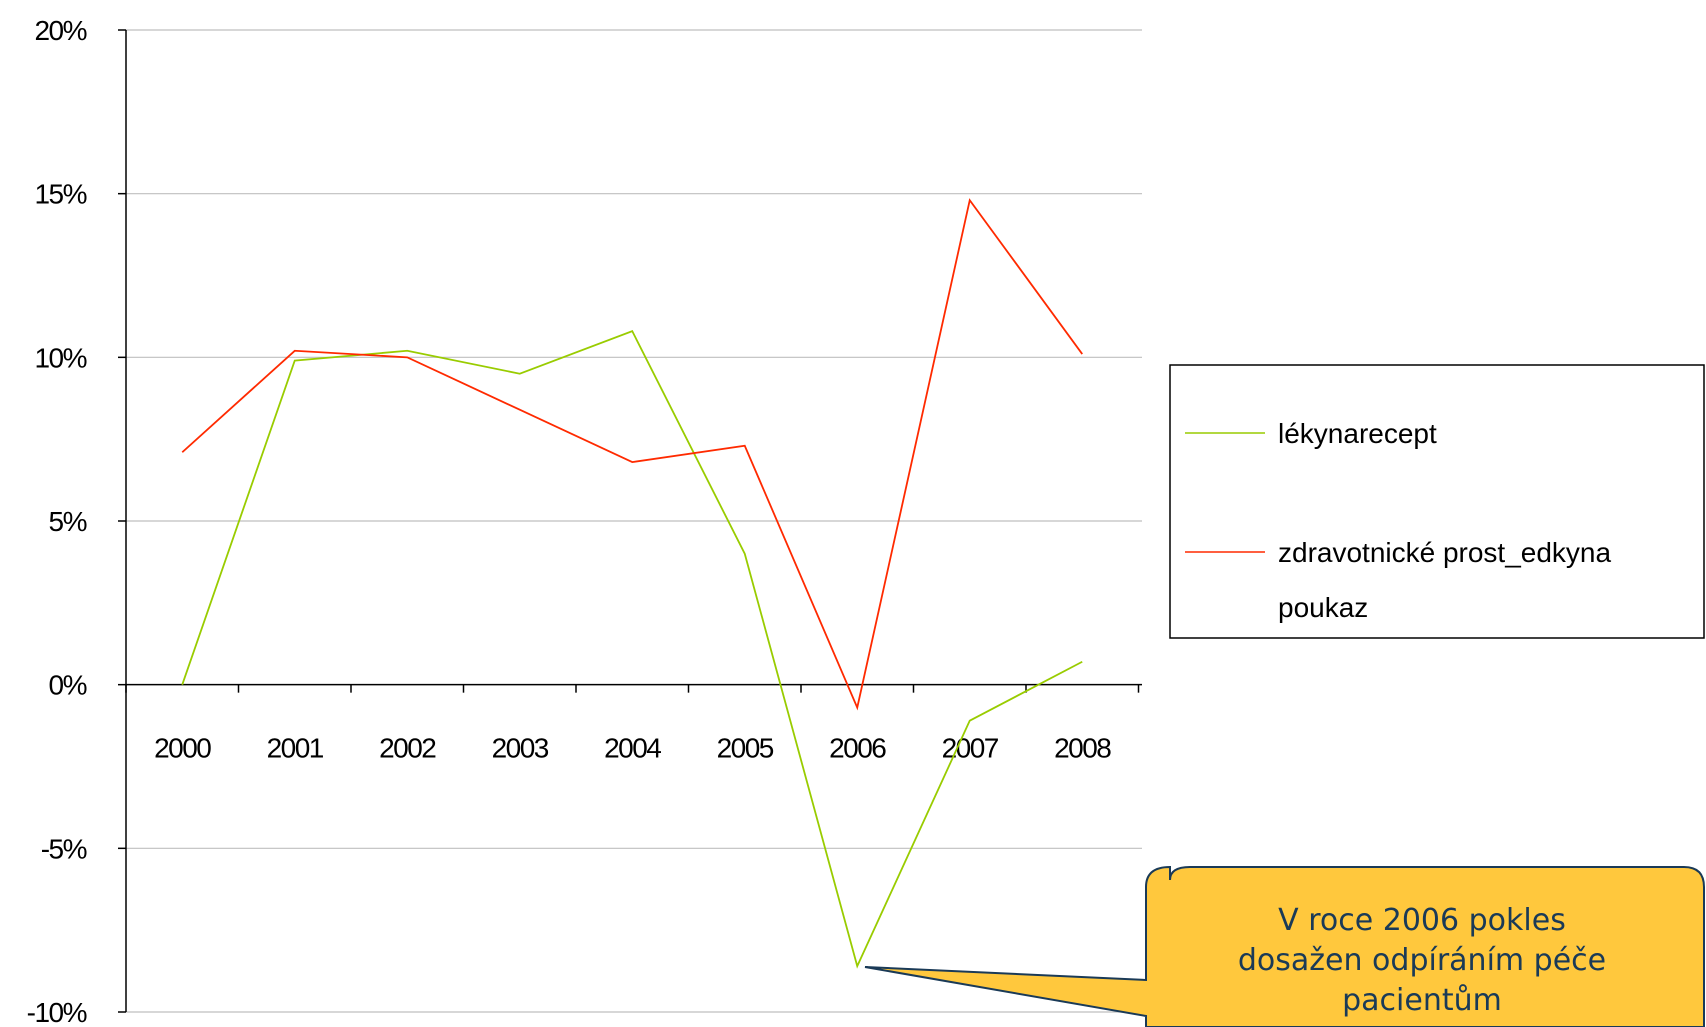 This screenshot has width=1706, height=1027. I want to click on x-tick-labels: 2000 2001 2002 2003 2004 2005 2006 2007 2008, so click(633, 748).